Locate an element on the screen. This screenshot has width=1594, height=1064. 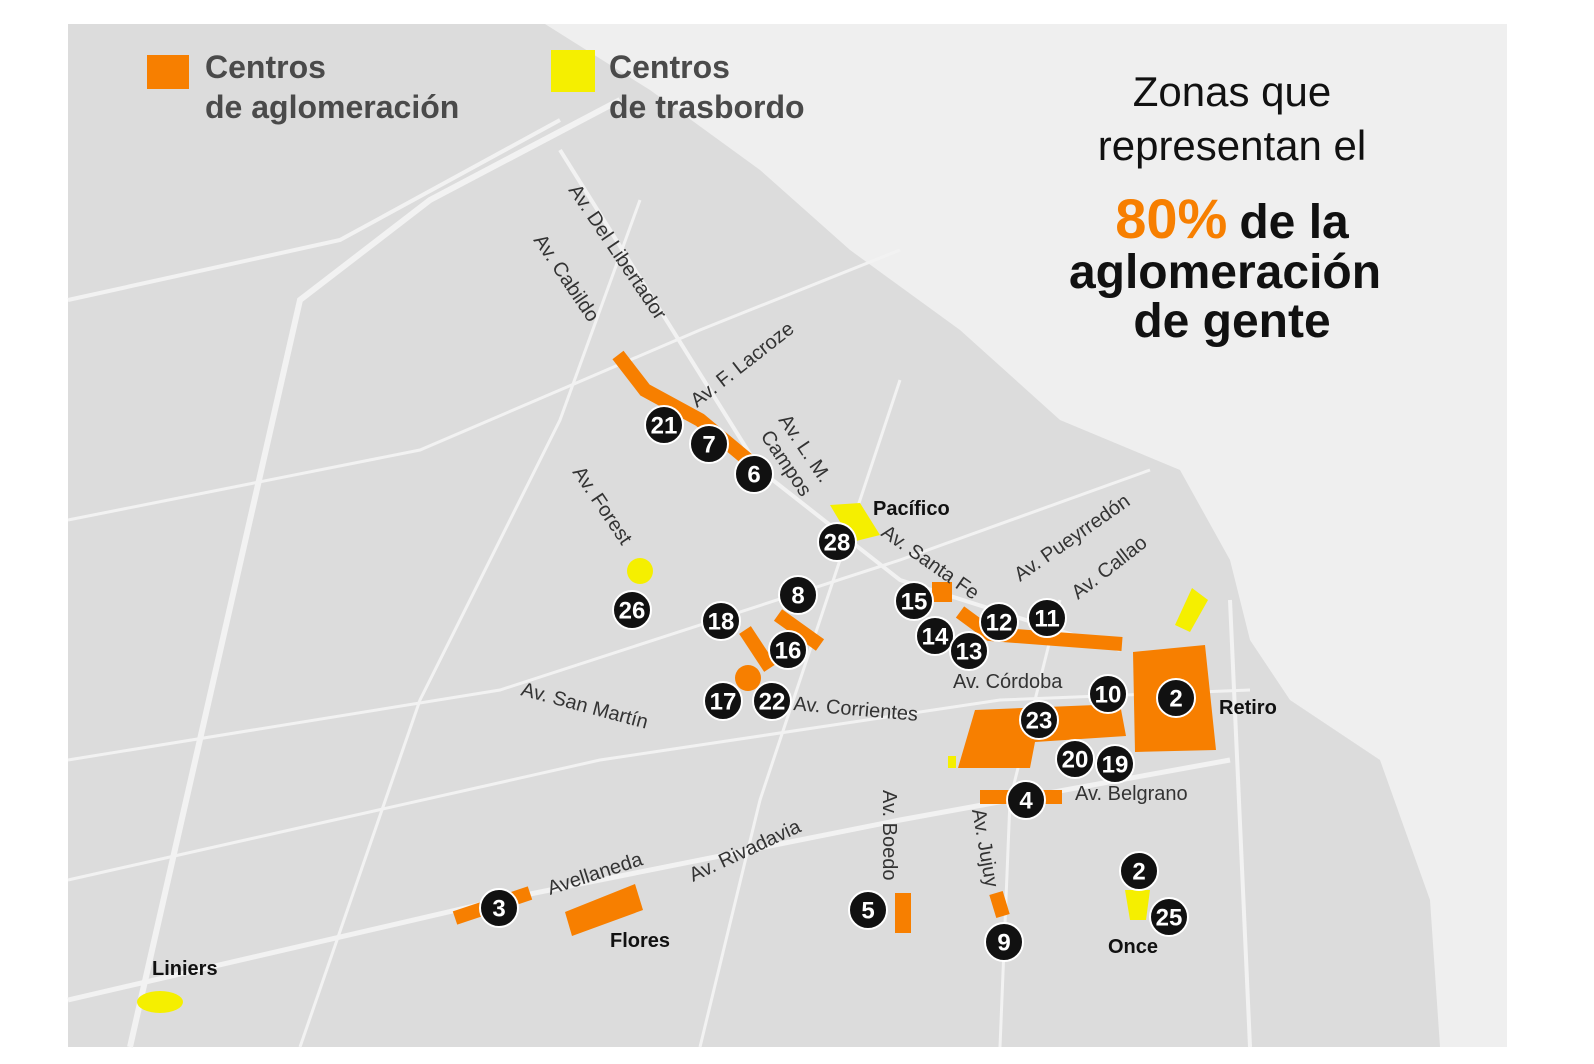
marker-number: 28 is located at coordinates (837, 543).